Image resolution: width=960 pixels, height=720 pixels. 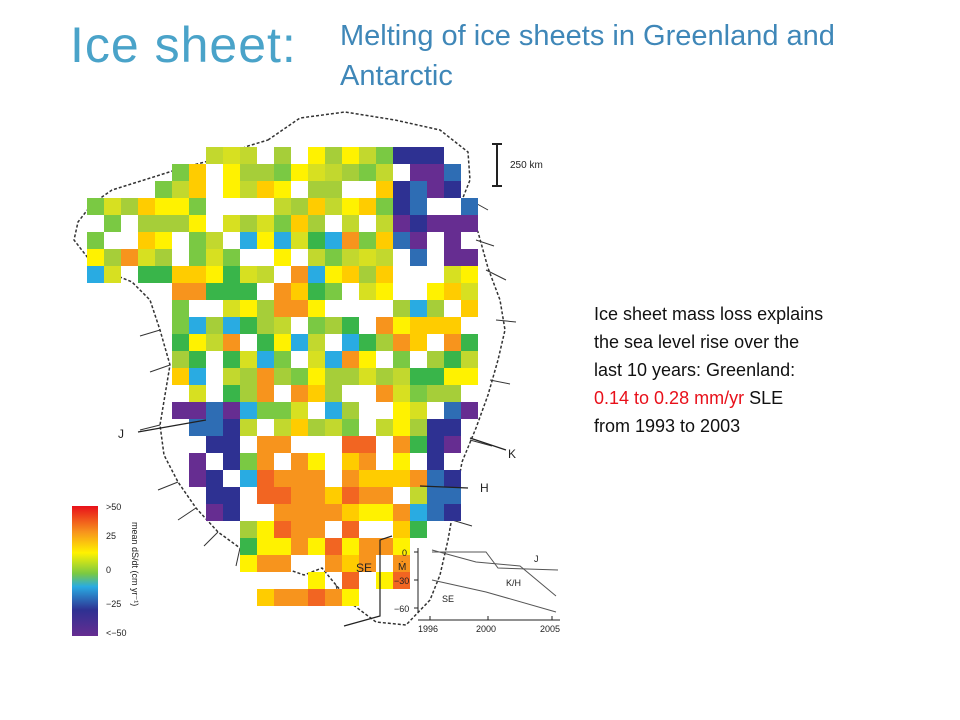 What do you see at coordinates (667, 426) in the screenshot?
I see `body-line: from 1993 to 2003` at bounding box center [667, 426].